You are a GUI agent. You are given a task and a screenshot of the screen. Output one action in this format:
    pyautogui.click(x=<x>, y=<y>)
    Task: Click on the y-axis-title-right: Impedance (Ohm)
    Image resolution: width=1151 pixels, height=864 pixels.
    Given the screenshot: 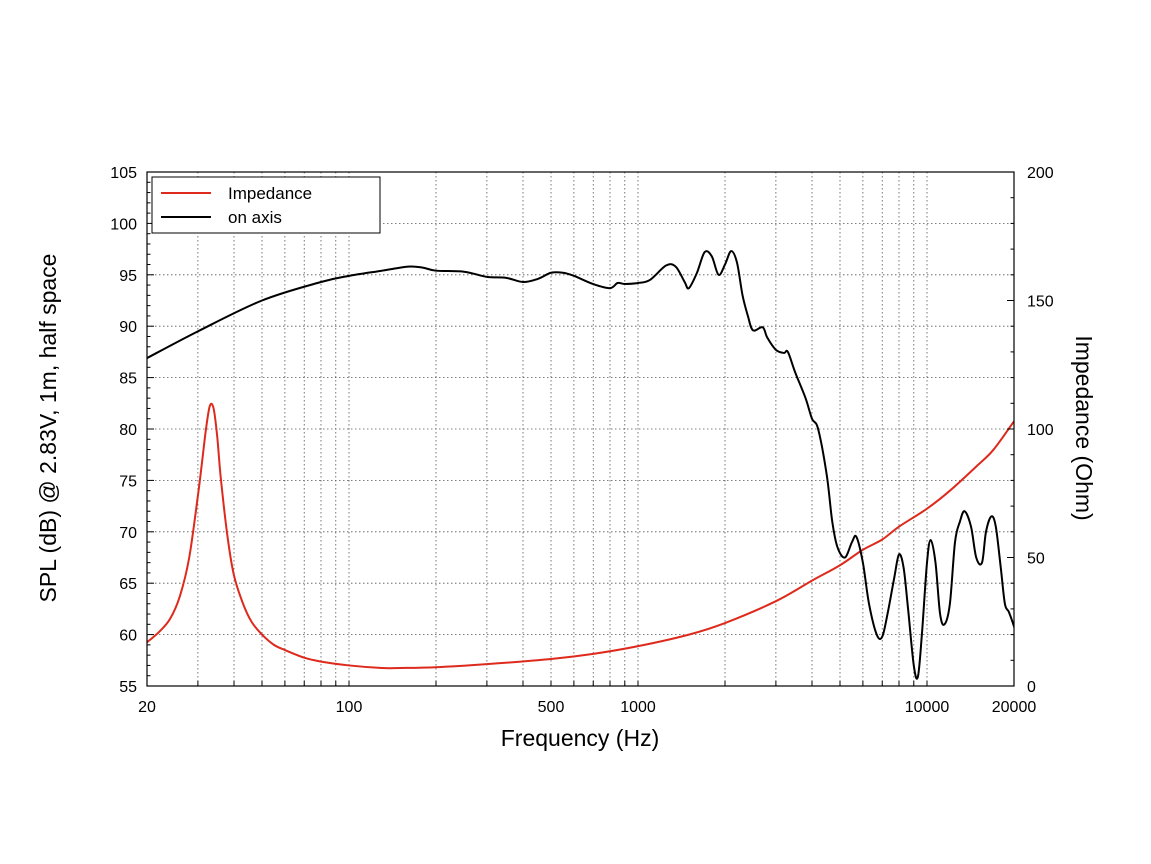 What is the action you would take?
    pyautogui.click(x=1084, y=427)
    